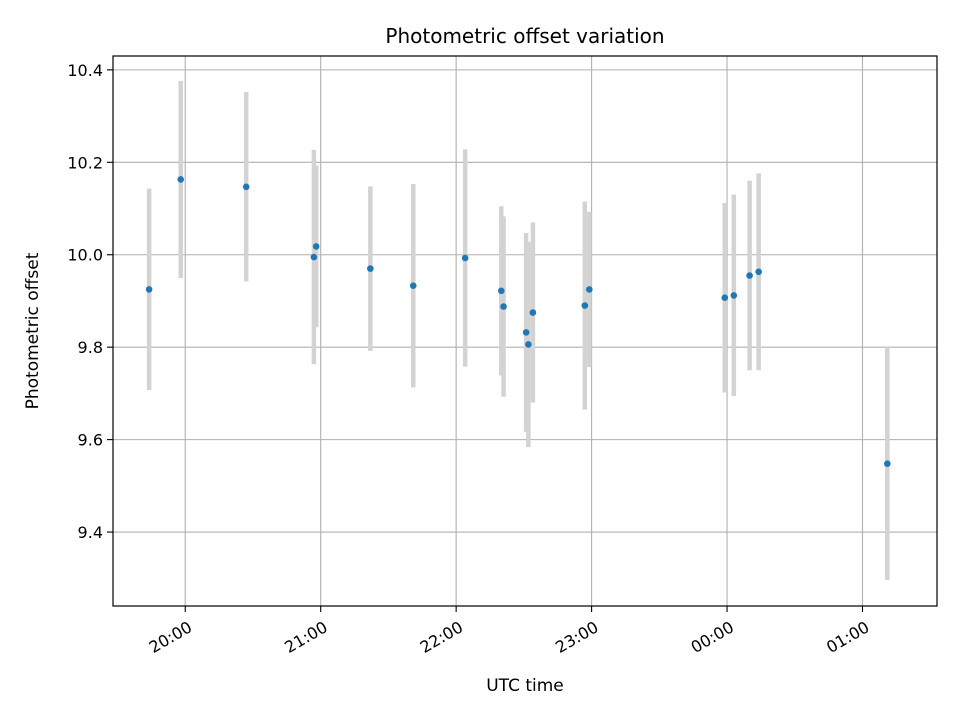 The height and width of the screenshot is (720, 960). What do you see at coordinates (90, 532) in the screenshot?
I see `y-tick-label: 9.4` at bounding box center [90, 532].